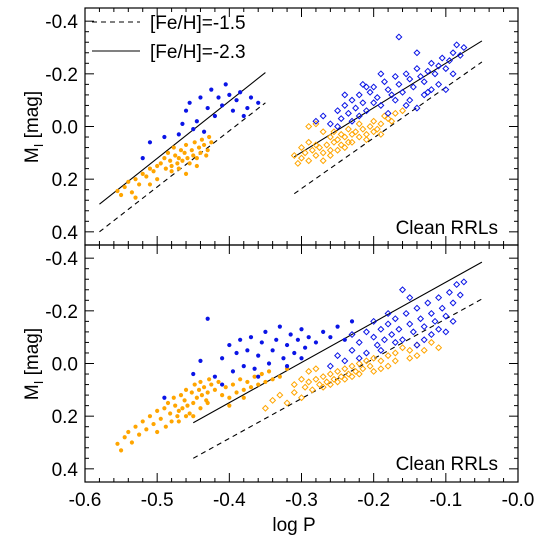 This screenshot has height=540, width=539. Describe the element at coordinates (301, 500) in the screenshot. I see `x-tick-label-bottom: -0.3` at that location.